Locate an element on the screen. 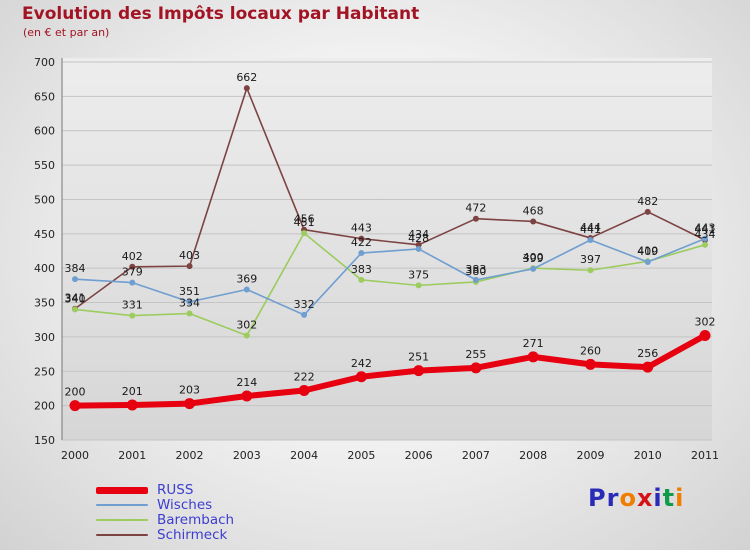 The image size is (750, 550). x-tick-label: 2010 is located at coordinates (648, 455).